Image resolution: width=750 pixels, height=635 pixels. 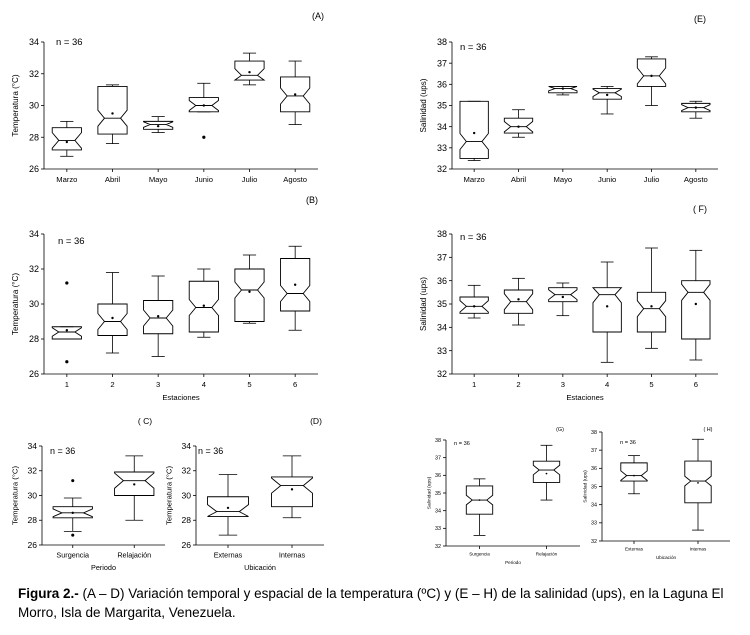 What do you see at coordinates (442, 148) in the screenshot?
I see `chart-5-y-tick-label: 33` at bounding box center [442, 148].